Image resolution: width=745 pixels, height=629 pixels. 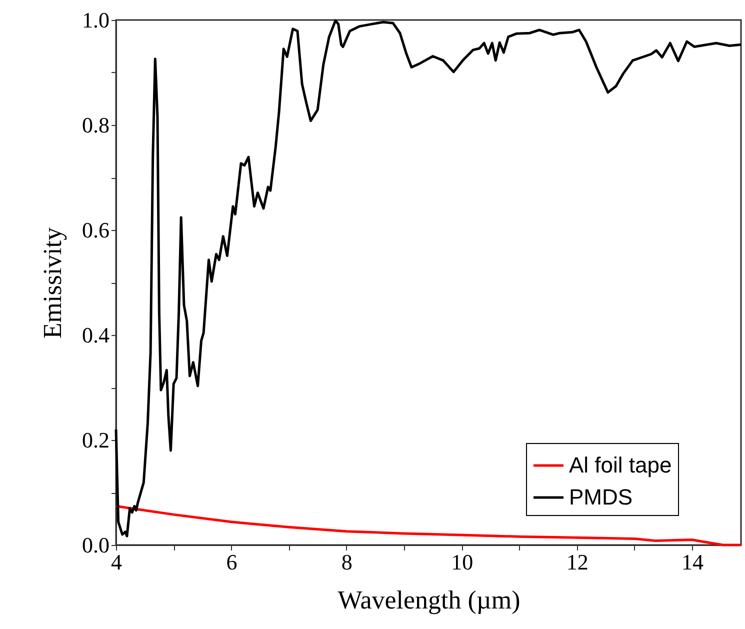 I want to click on x-tick-label: 14, so click(x=693, y=562).